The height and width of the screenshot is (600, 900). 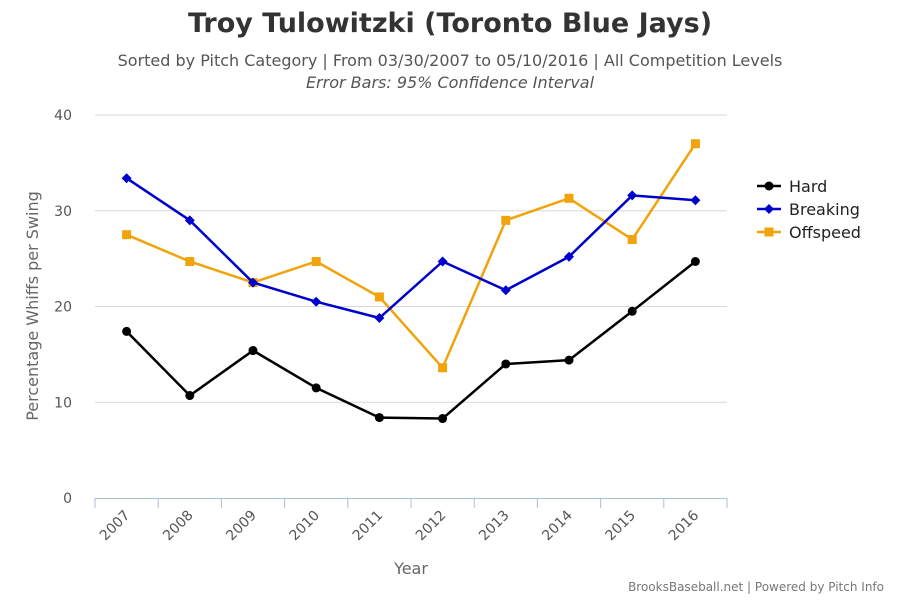 I want to click on legend-item-offspeed: Offspeed, so click(x=809, y=232).